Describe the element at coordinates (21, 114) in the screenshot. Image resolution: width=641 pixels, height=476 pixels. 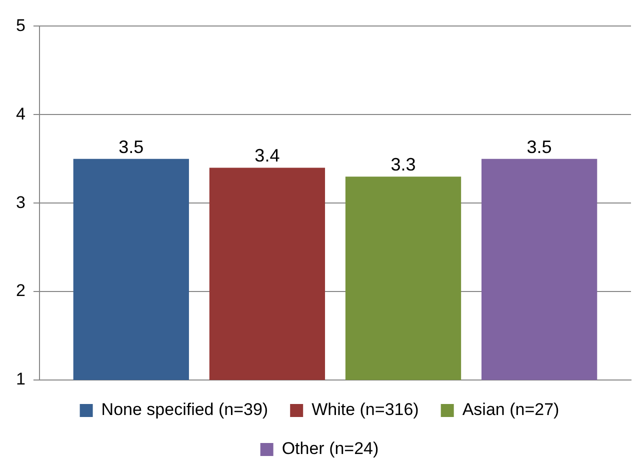
I see `y-tick-label: 4` at that location.